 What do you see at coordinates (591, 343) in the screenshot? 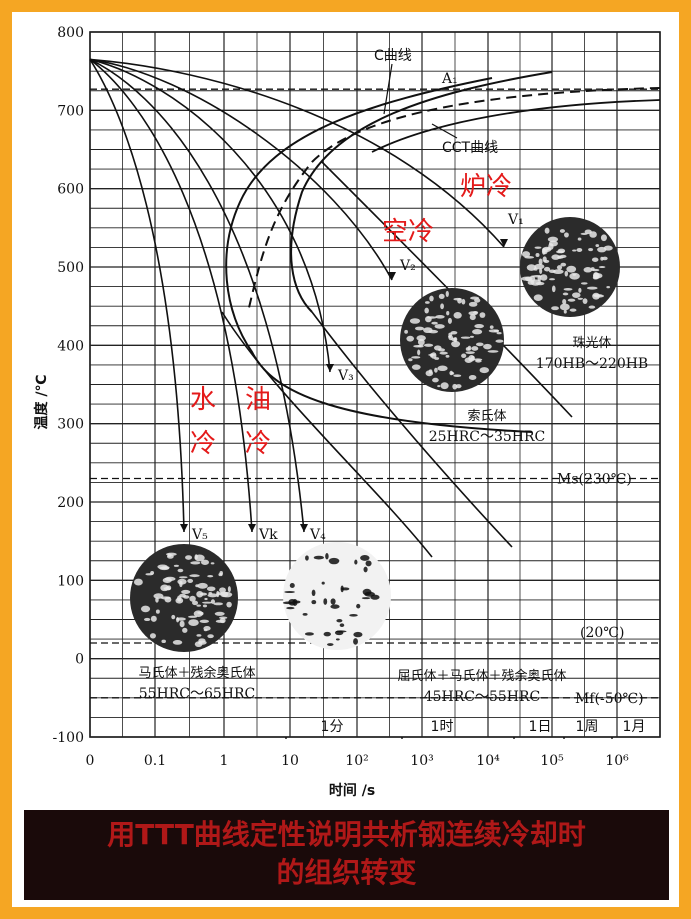
I see `microstructure-name: 珠光体` at bounding box center [591, 343].